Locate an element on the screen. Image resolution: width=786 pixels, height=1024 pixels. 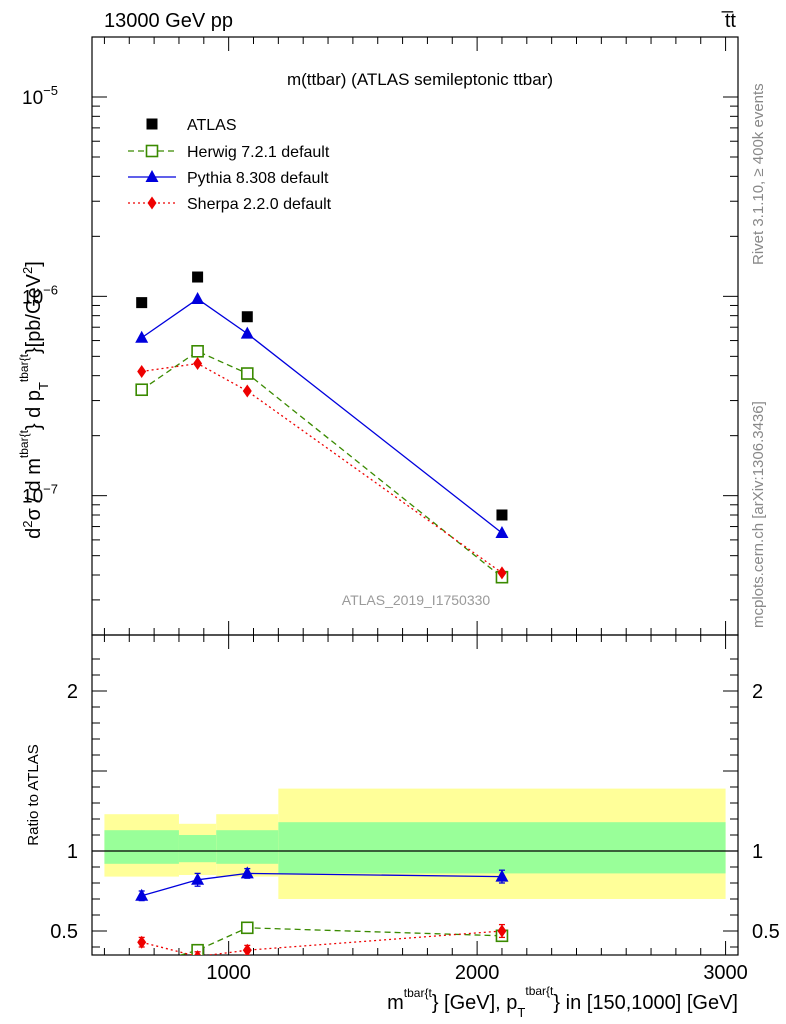
ratio-series is located at coordinates (322, 919).